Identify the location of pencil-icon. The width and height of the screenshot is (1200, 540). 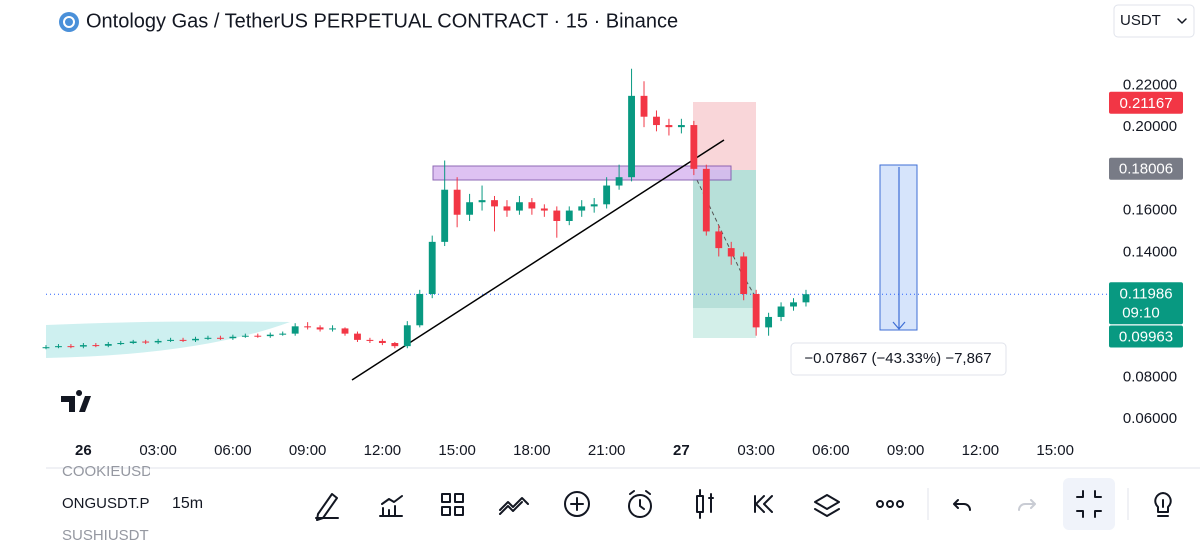
(327, 507).